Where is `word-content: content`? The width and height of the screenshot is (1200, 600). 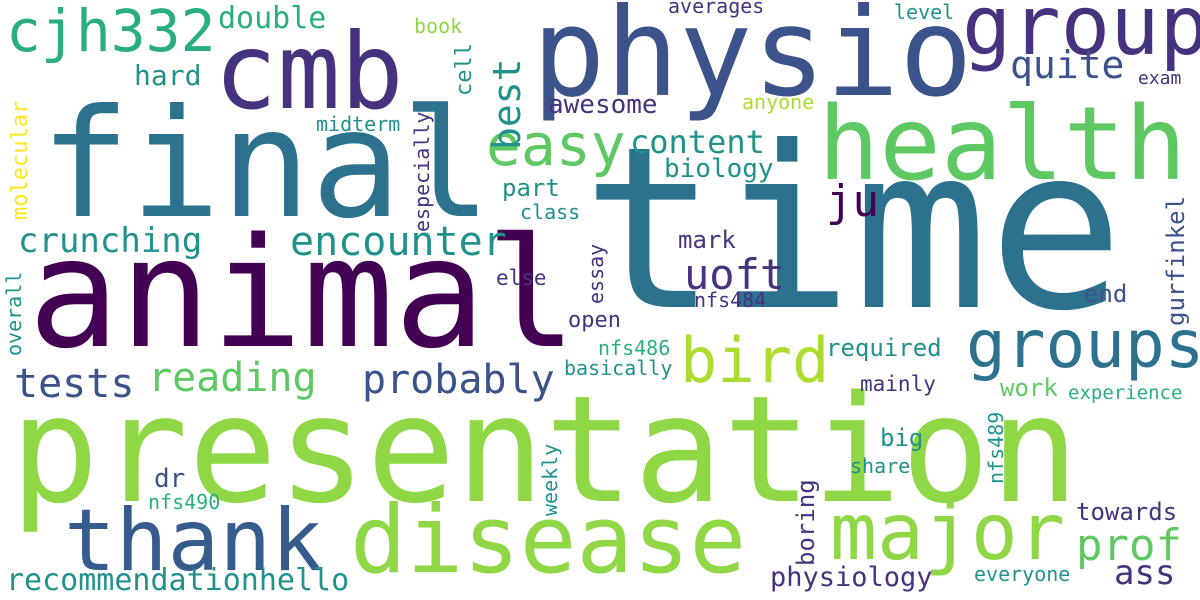
word-content: content is located at coordinates (697, 142).